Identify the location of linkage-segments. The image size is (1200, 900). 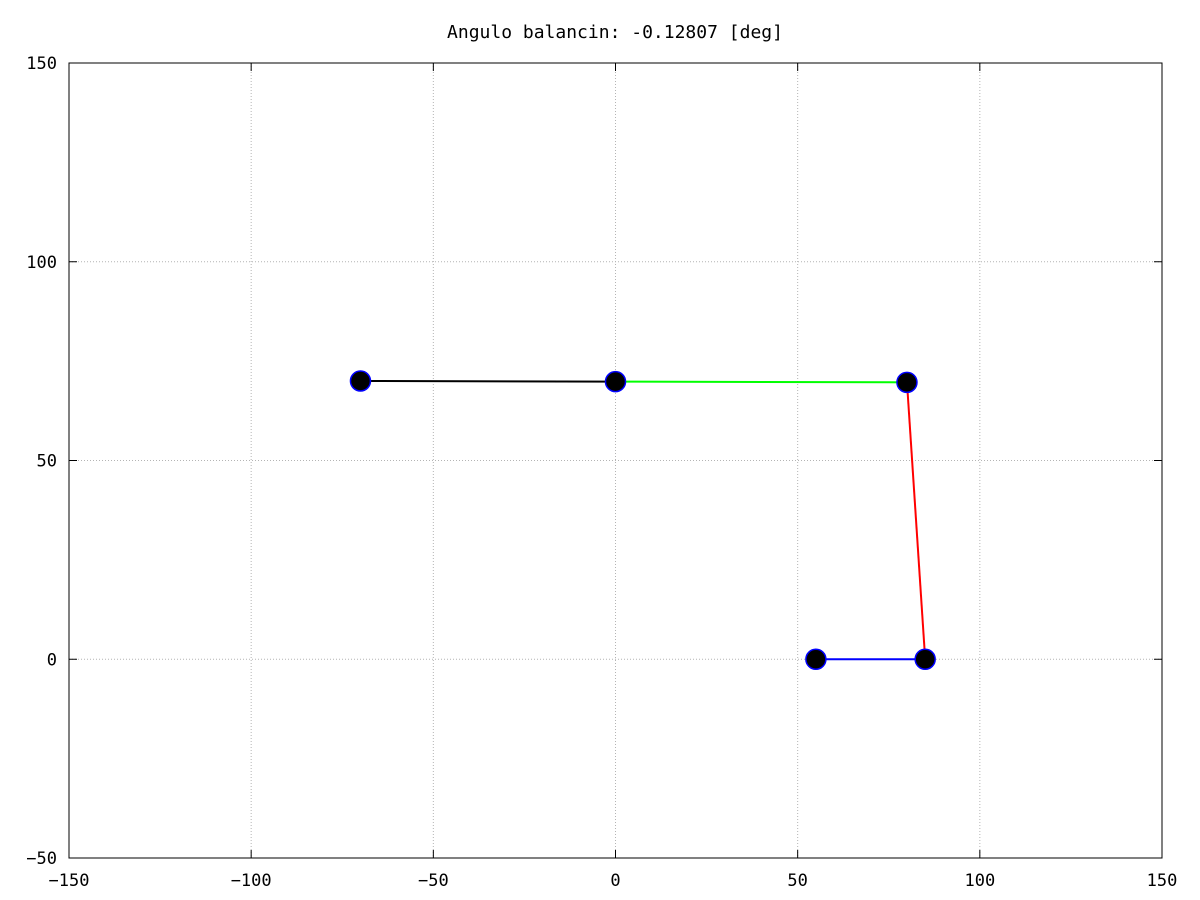
(643, 520).